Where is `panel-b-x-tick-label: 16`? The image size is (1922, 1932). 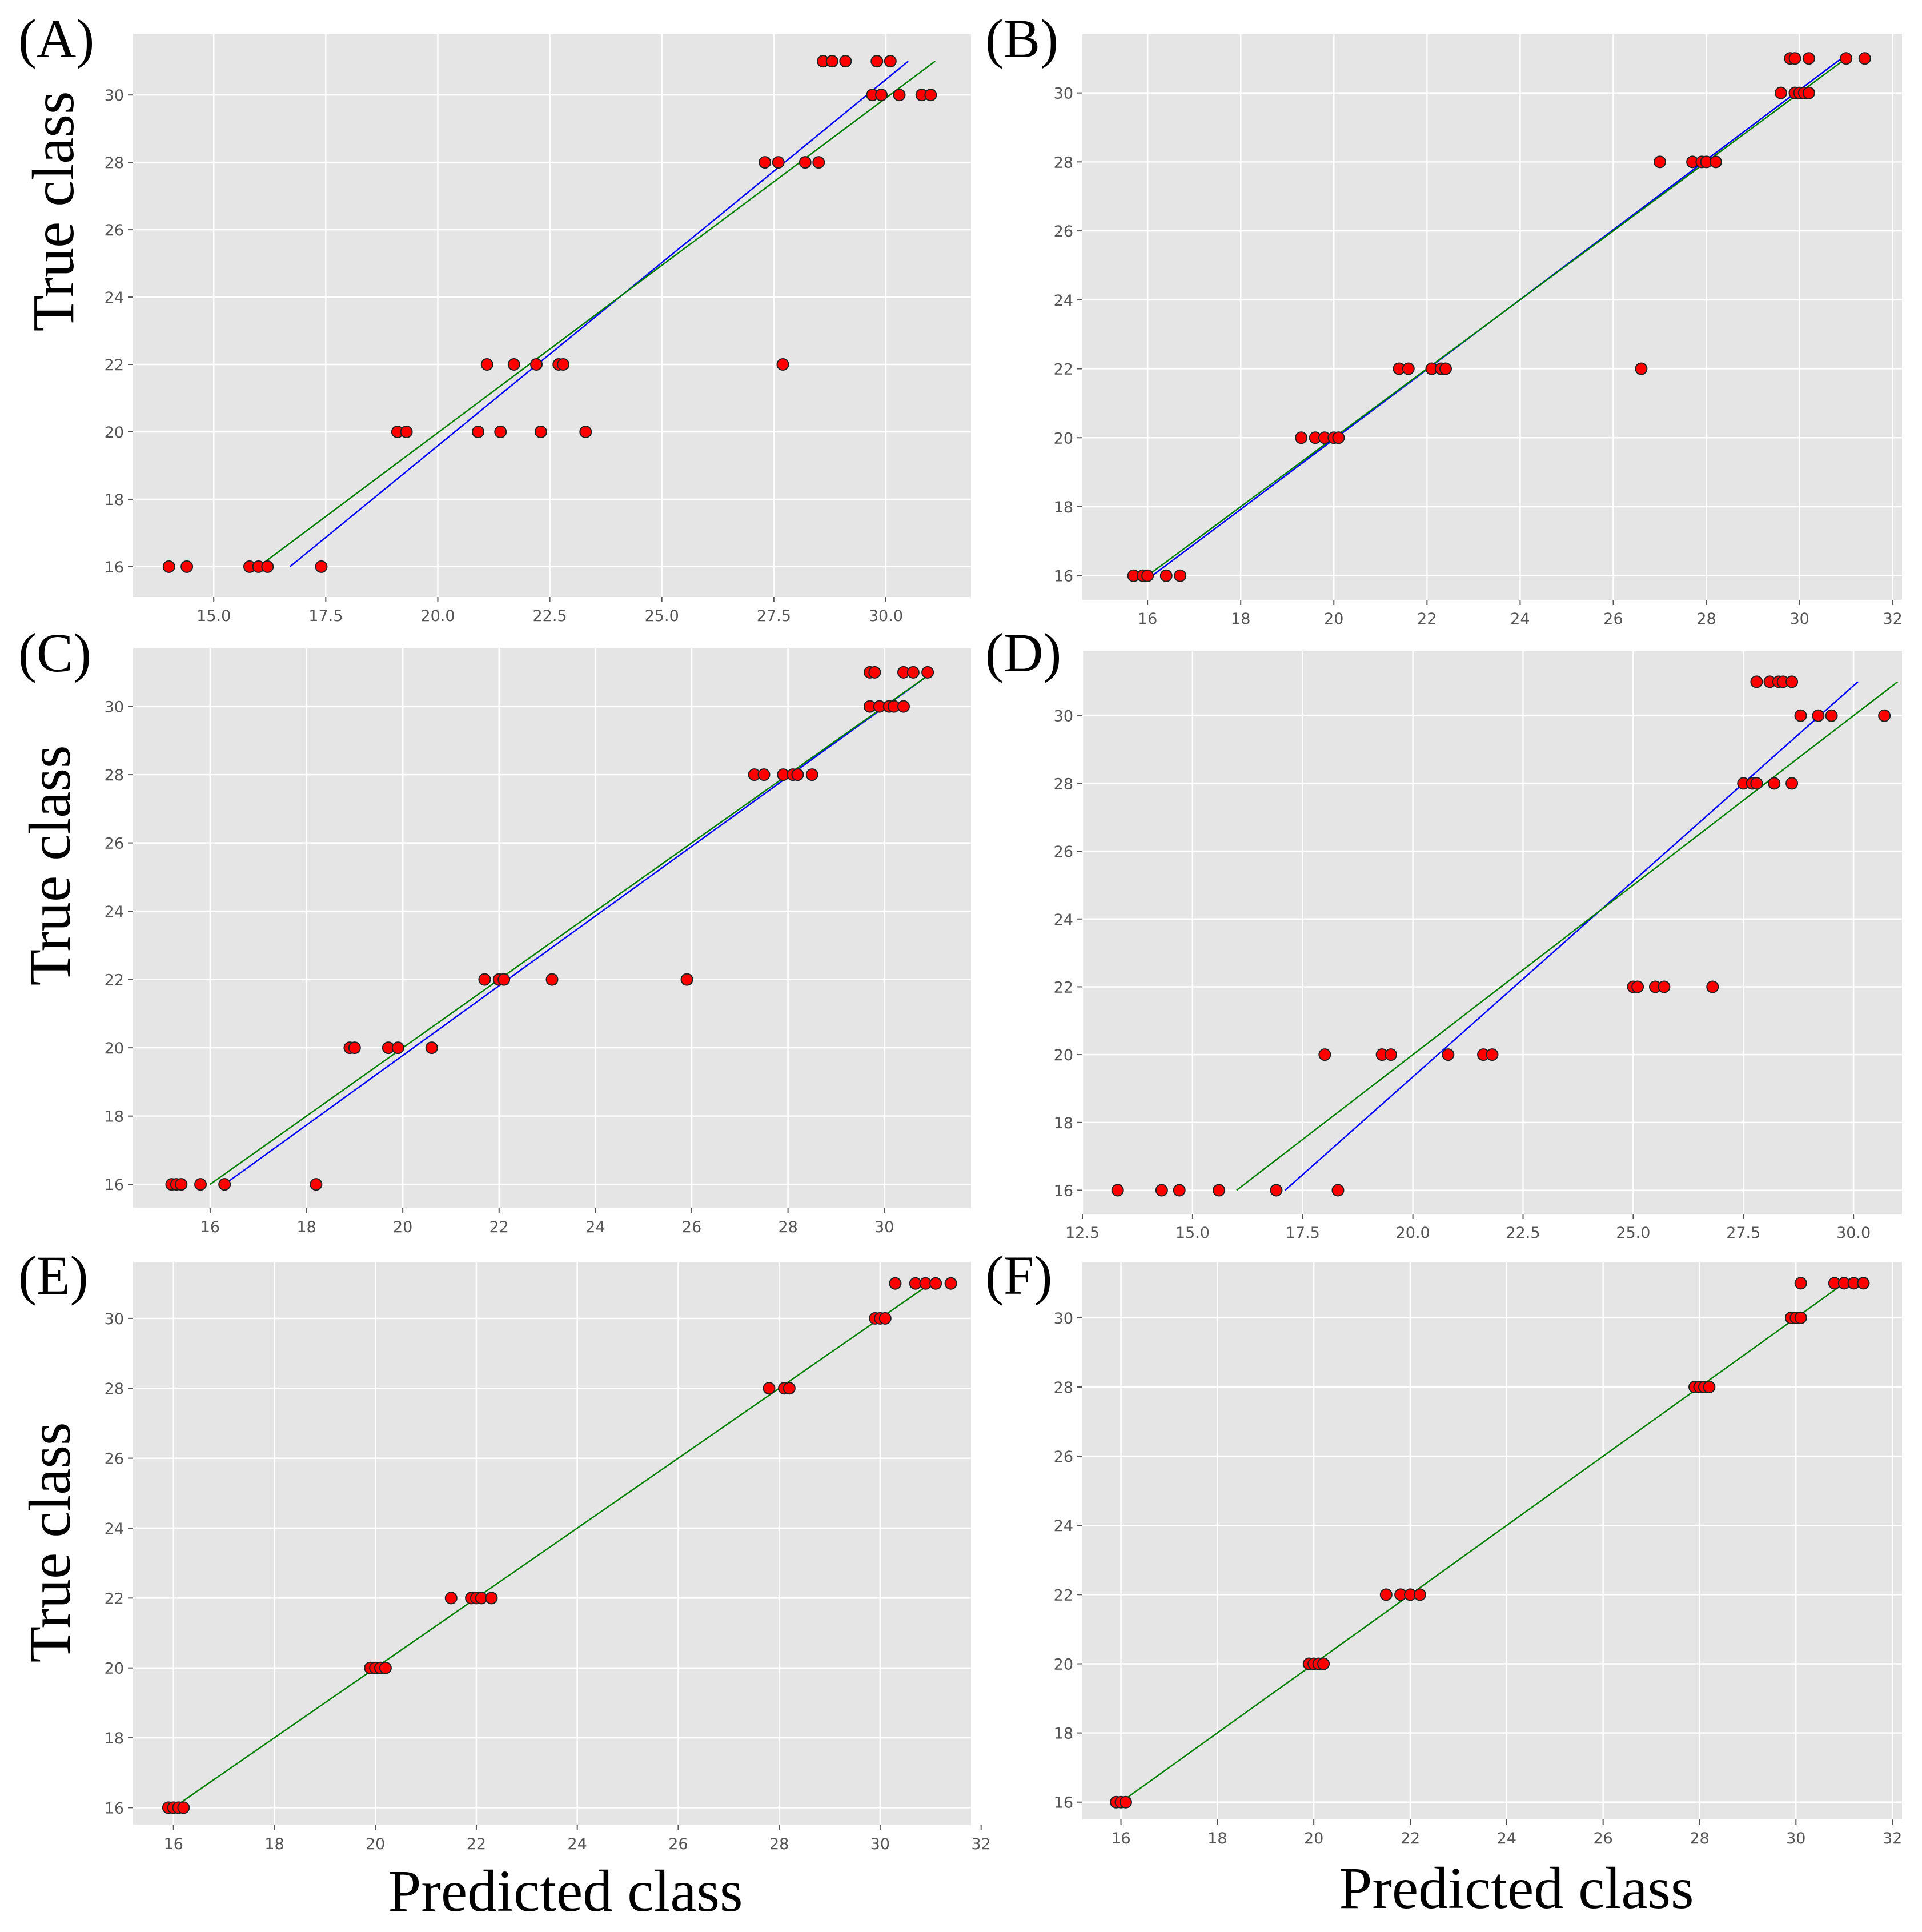 panel-b-x-tick-label: 16 is located at coordinates (1147, 619).